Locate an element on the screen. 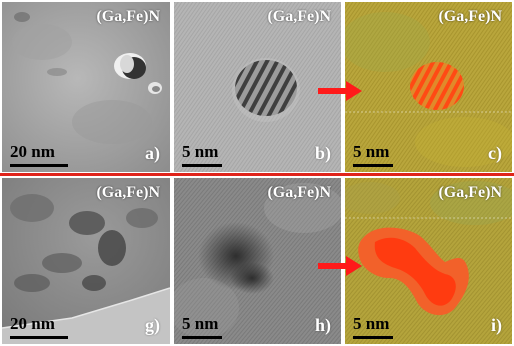 The width and height of the screenshot is (514, 346). panel-letter: i) is located at coordinates (496, 325).